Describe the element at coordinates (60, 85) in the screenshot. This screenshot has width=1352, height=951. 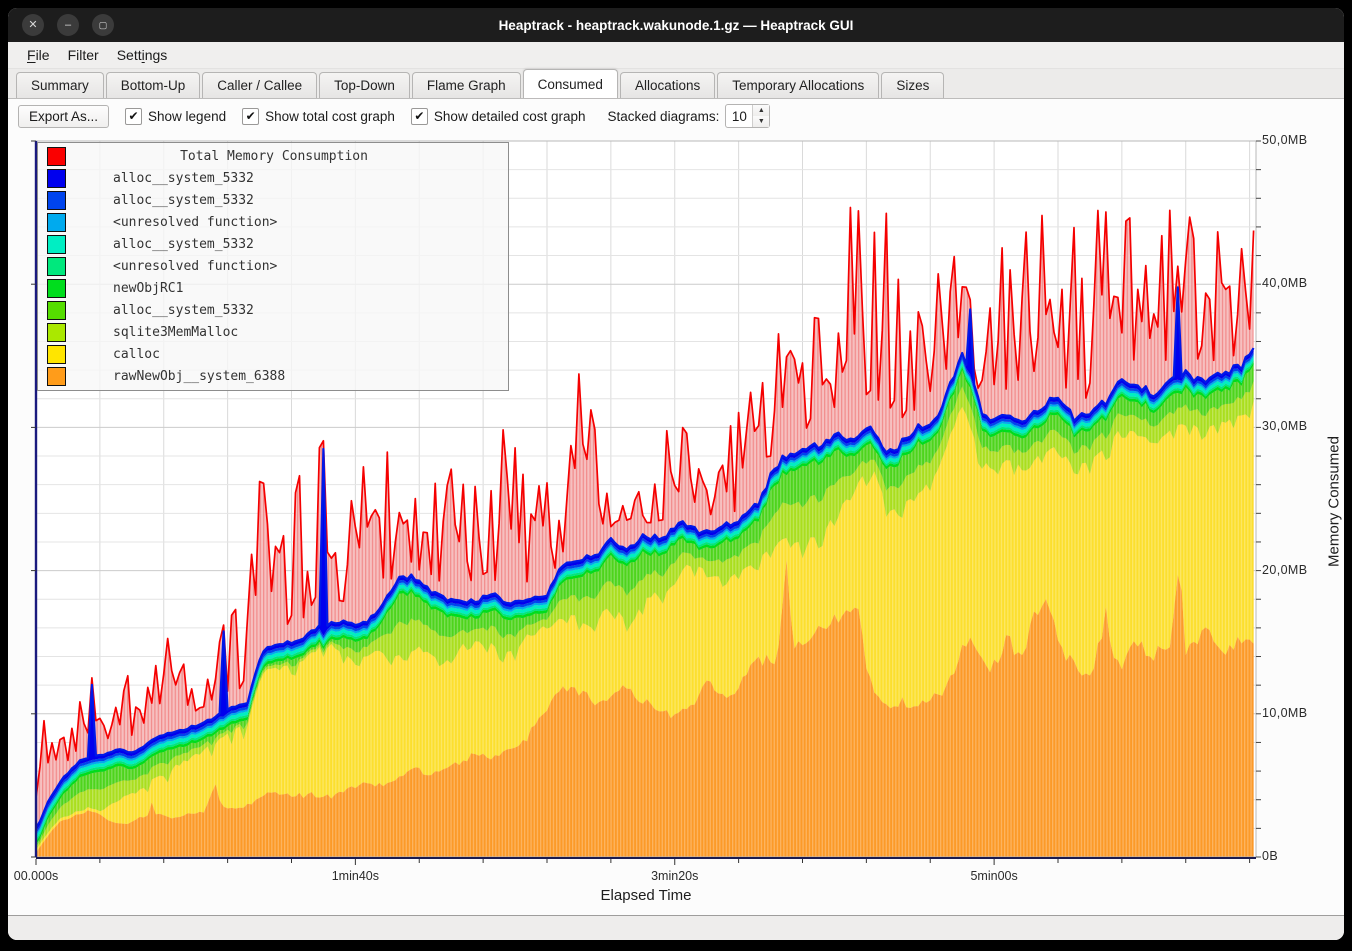
I see `tab-summary: Summary` at that location.